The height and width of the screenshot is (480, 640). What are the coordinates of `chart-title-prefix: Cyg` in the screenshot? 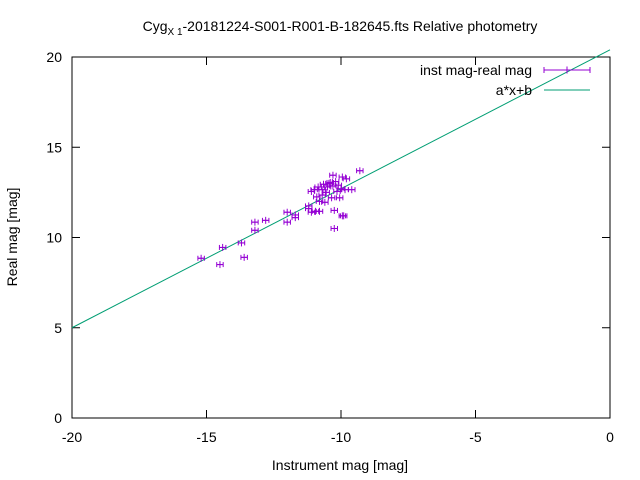 It's located at (155, 26).